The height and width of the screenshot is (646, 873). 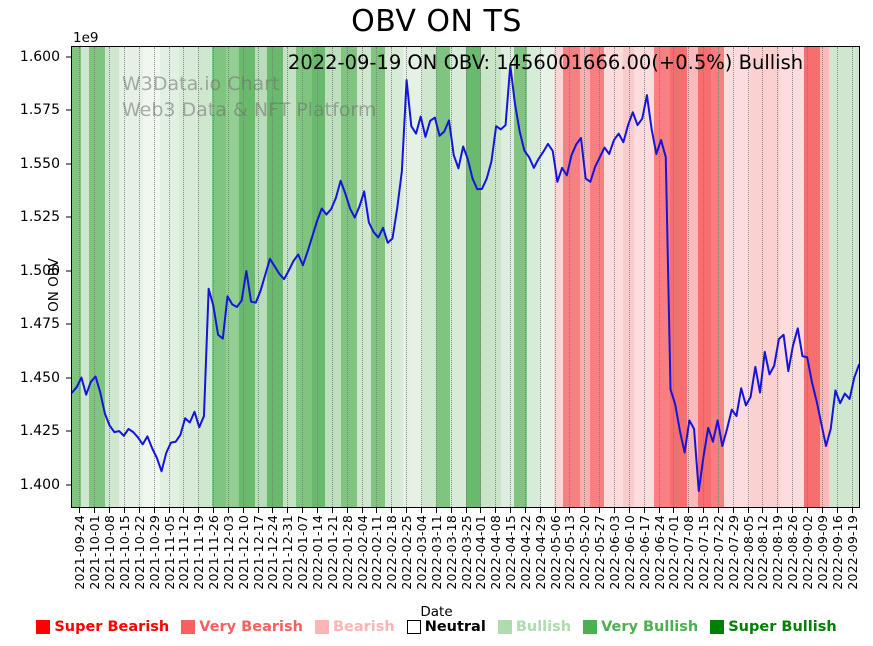 I want to click on legend-entry: Super Bullish, so click(x=773, y=627).